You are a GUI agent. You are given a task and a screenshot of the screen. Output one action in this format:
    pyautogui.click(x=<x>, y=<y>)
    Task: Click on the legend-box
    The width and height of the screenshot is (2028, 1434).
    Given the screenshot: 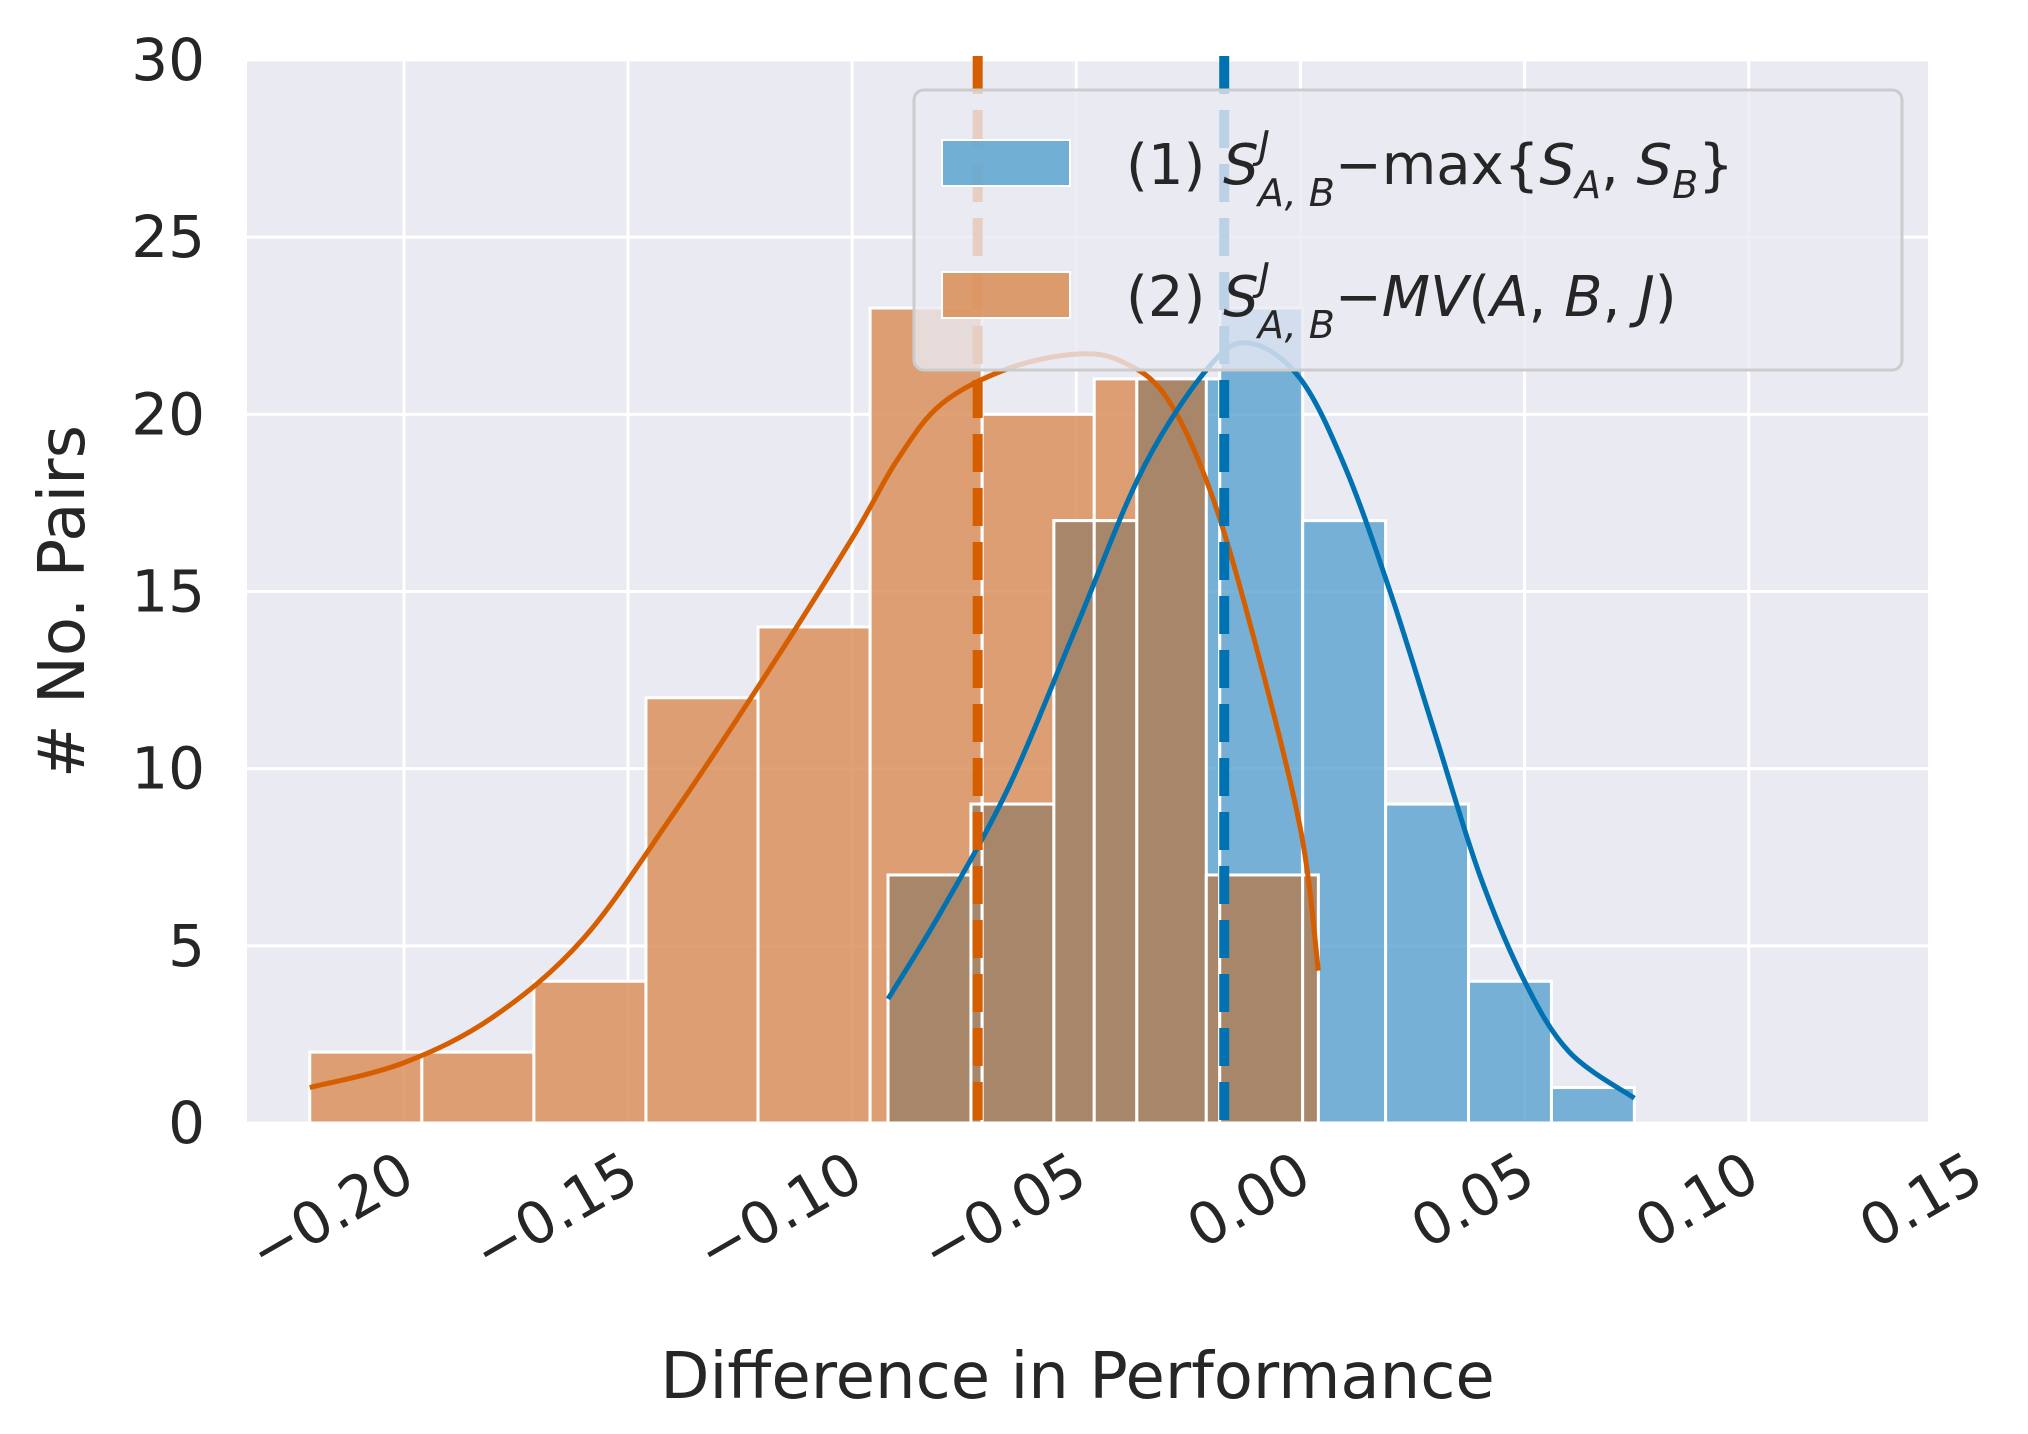 What is the action you would take?
    pyautogui.click(x=1408, y=230)
    